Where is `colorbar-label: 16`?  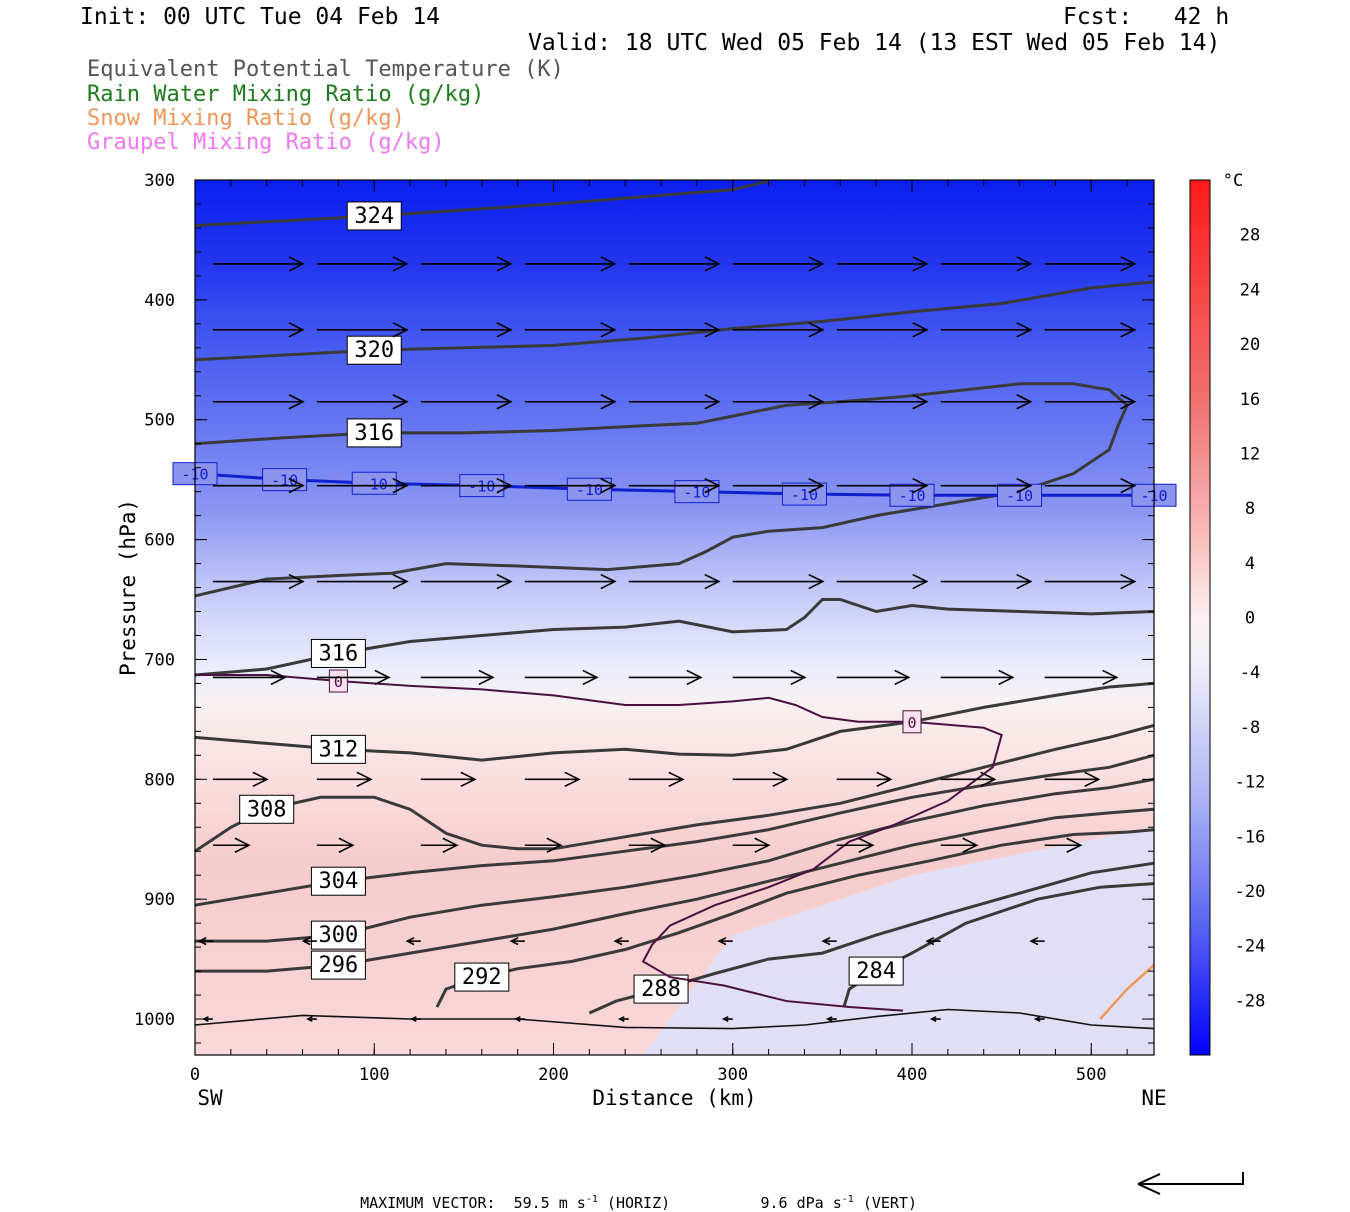
colorbar-label: 16 is located at coordinates (1250, 400).